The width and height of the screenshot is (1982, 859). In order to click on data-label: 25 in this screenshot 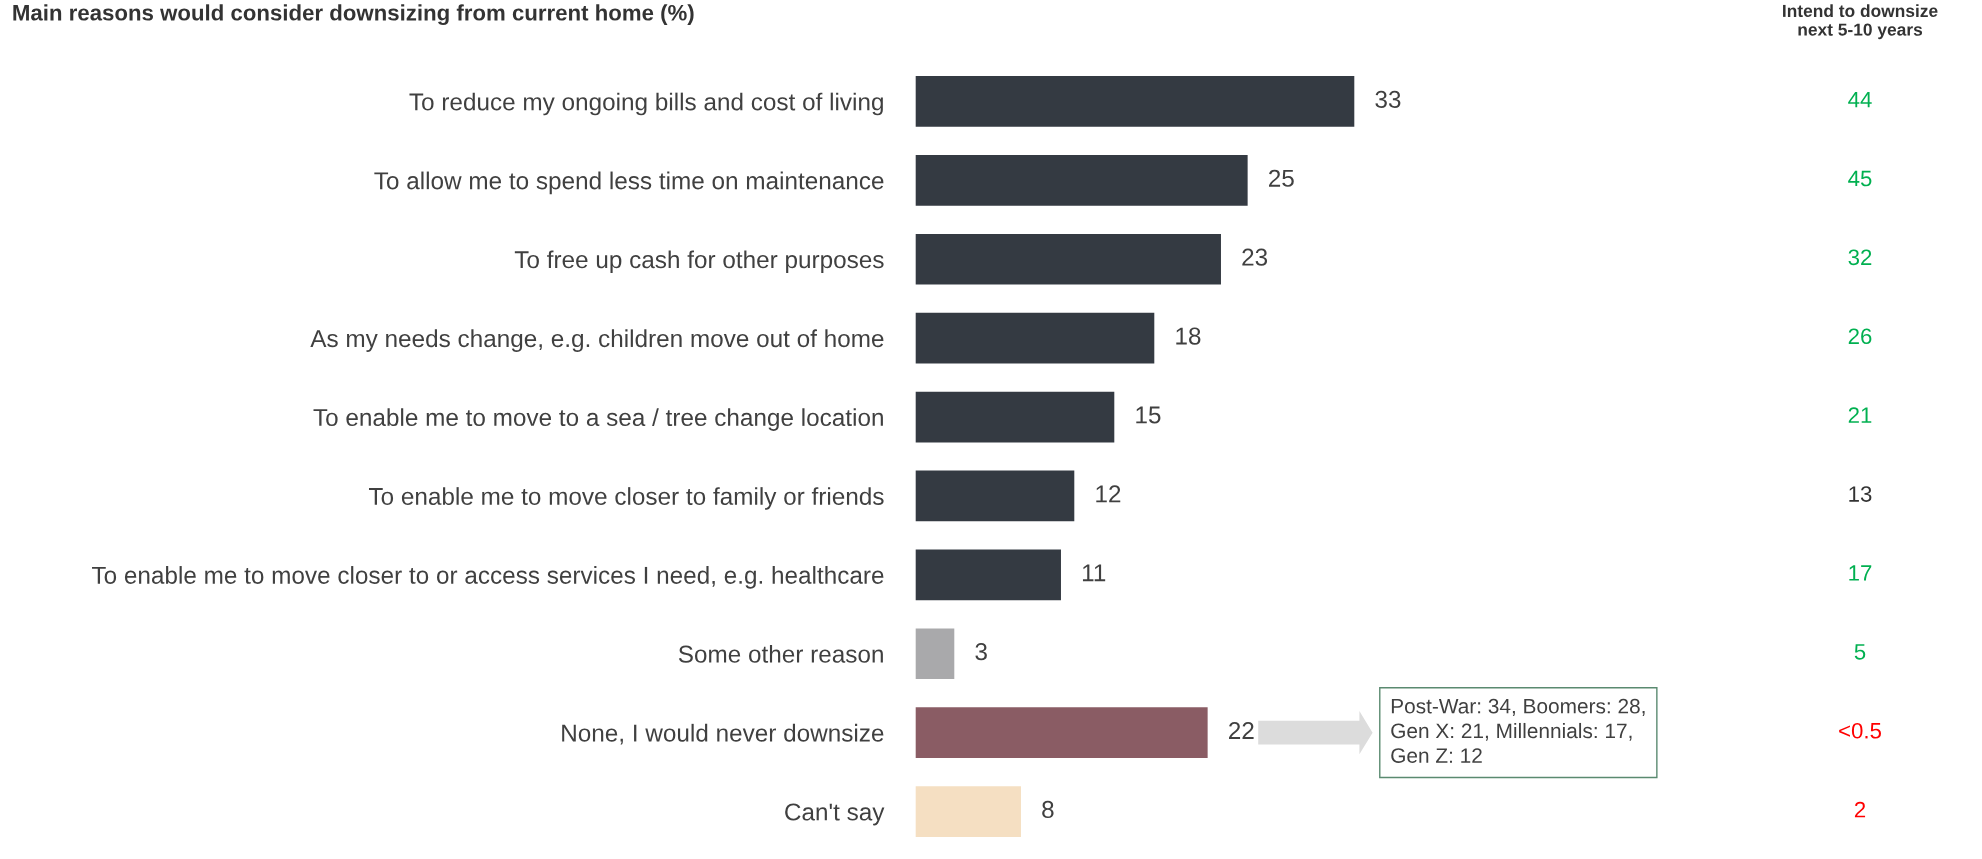, I will do `click(1281, 178)`.